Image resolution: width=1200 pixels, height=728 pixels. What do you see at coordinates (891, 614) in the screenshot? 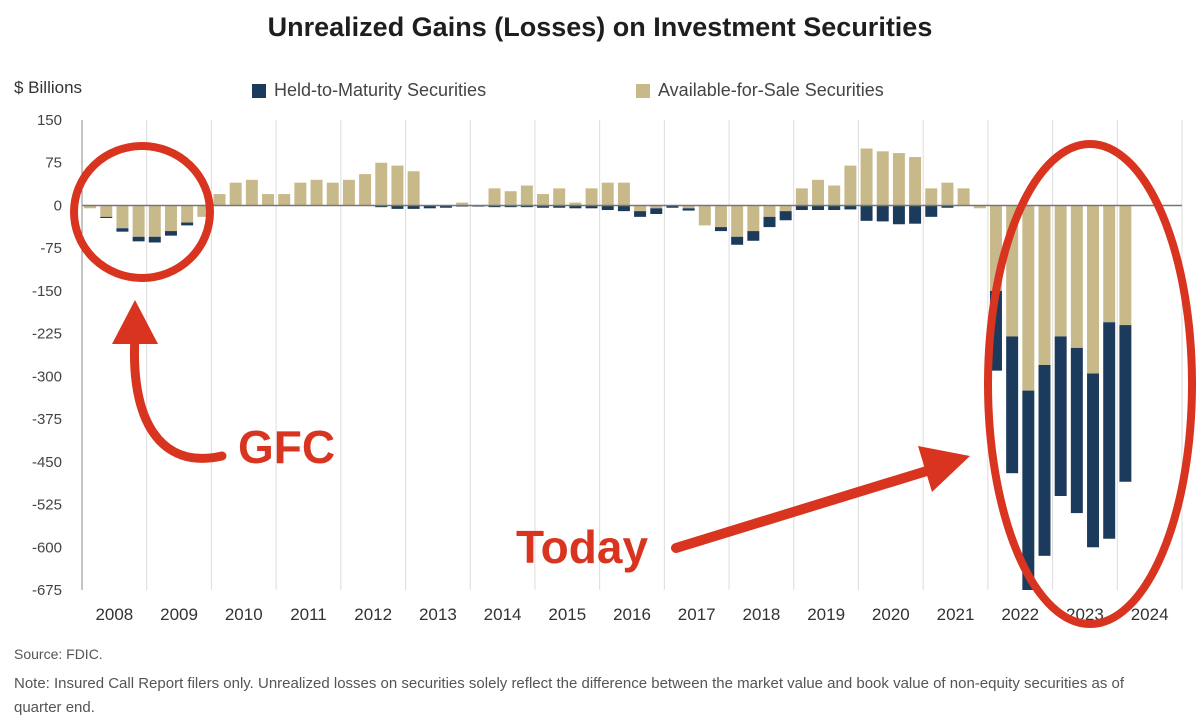
I see `x-tick-label: 2020` at bounding box center [891, 614].